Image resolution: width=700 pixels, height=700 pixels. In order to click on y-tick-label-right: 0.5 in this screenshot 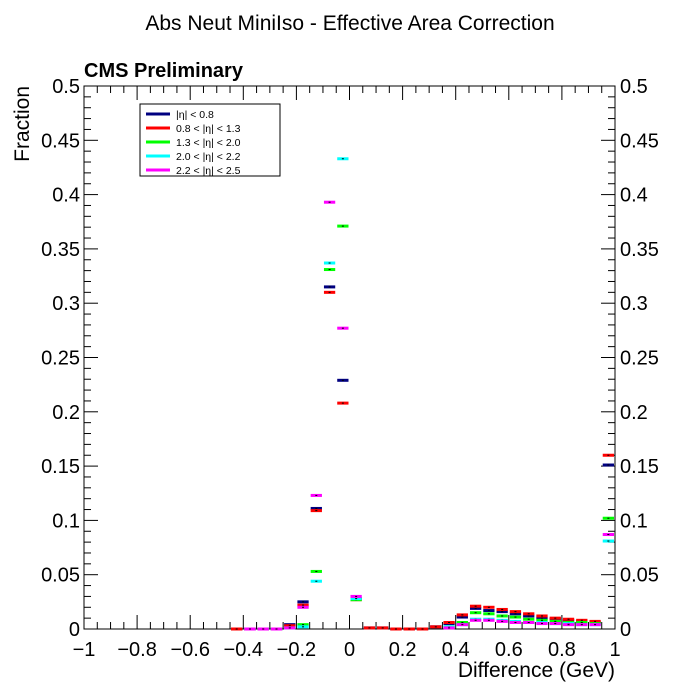, I will do `click(634, 87)`.